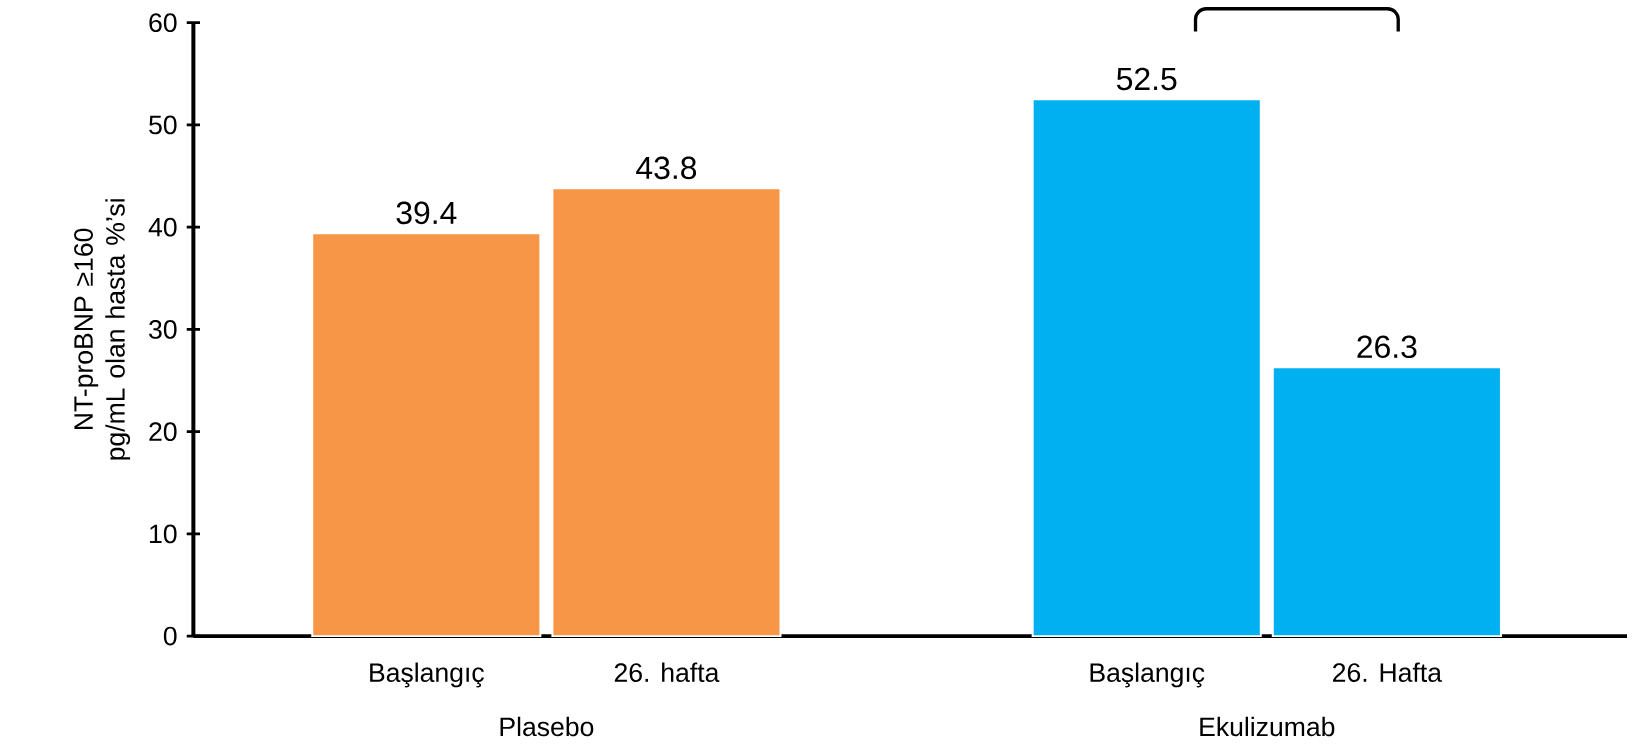 The height and width of the screenshot is (751, 1635). What do you see at coordinates (547, 726) in the screenshot?
I see `text: Plasebo` at bounding box center [547, 726].